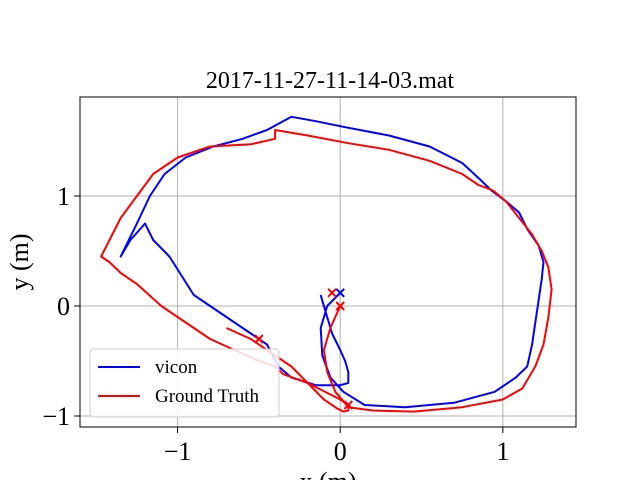 This screenshot has width=640, height=480. Describe the element at coordinates (184, 383) in the screenshot. I see `legend: vicon Ground Truth` at that location.